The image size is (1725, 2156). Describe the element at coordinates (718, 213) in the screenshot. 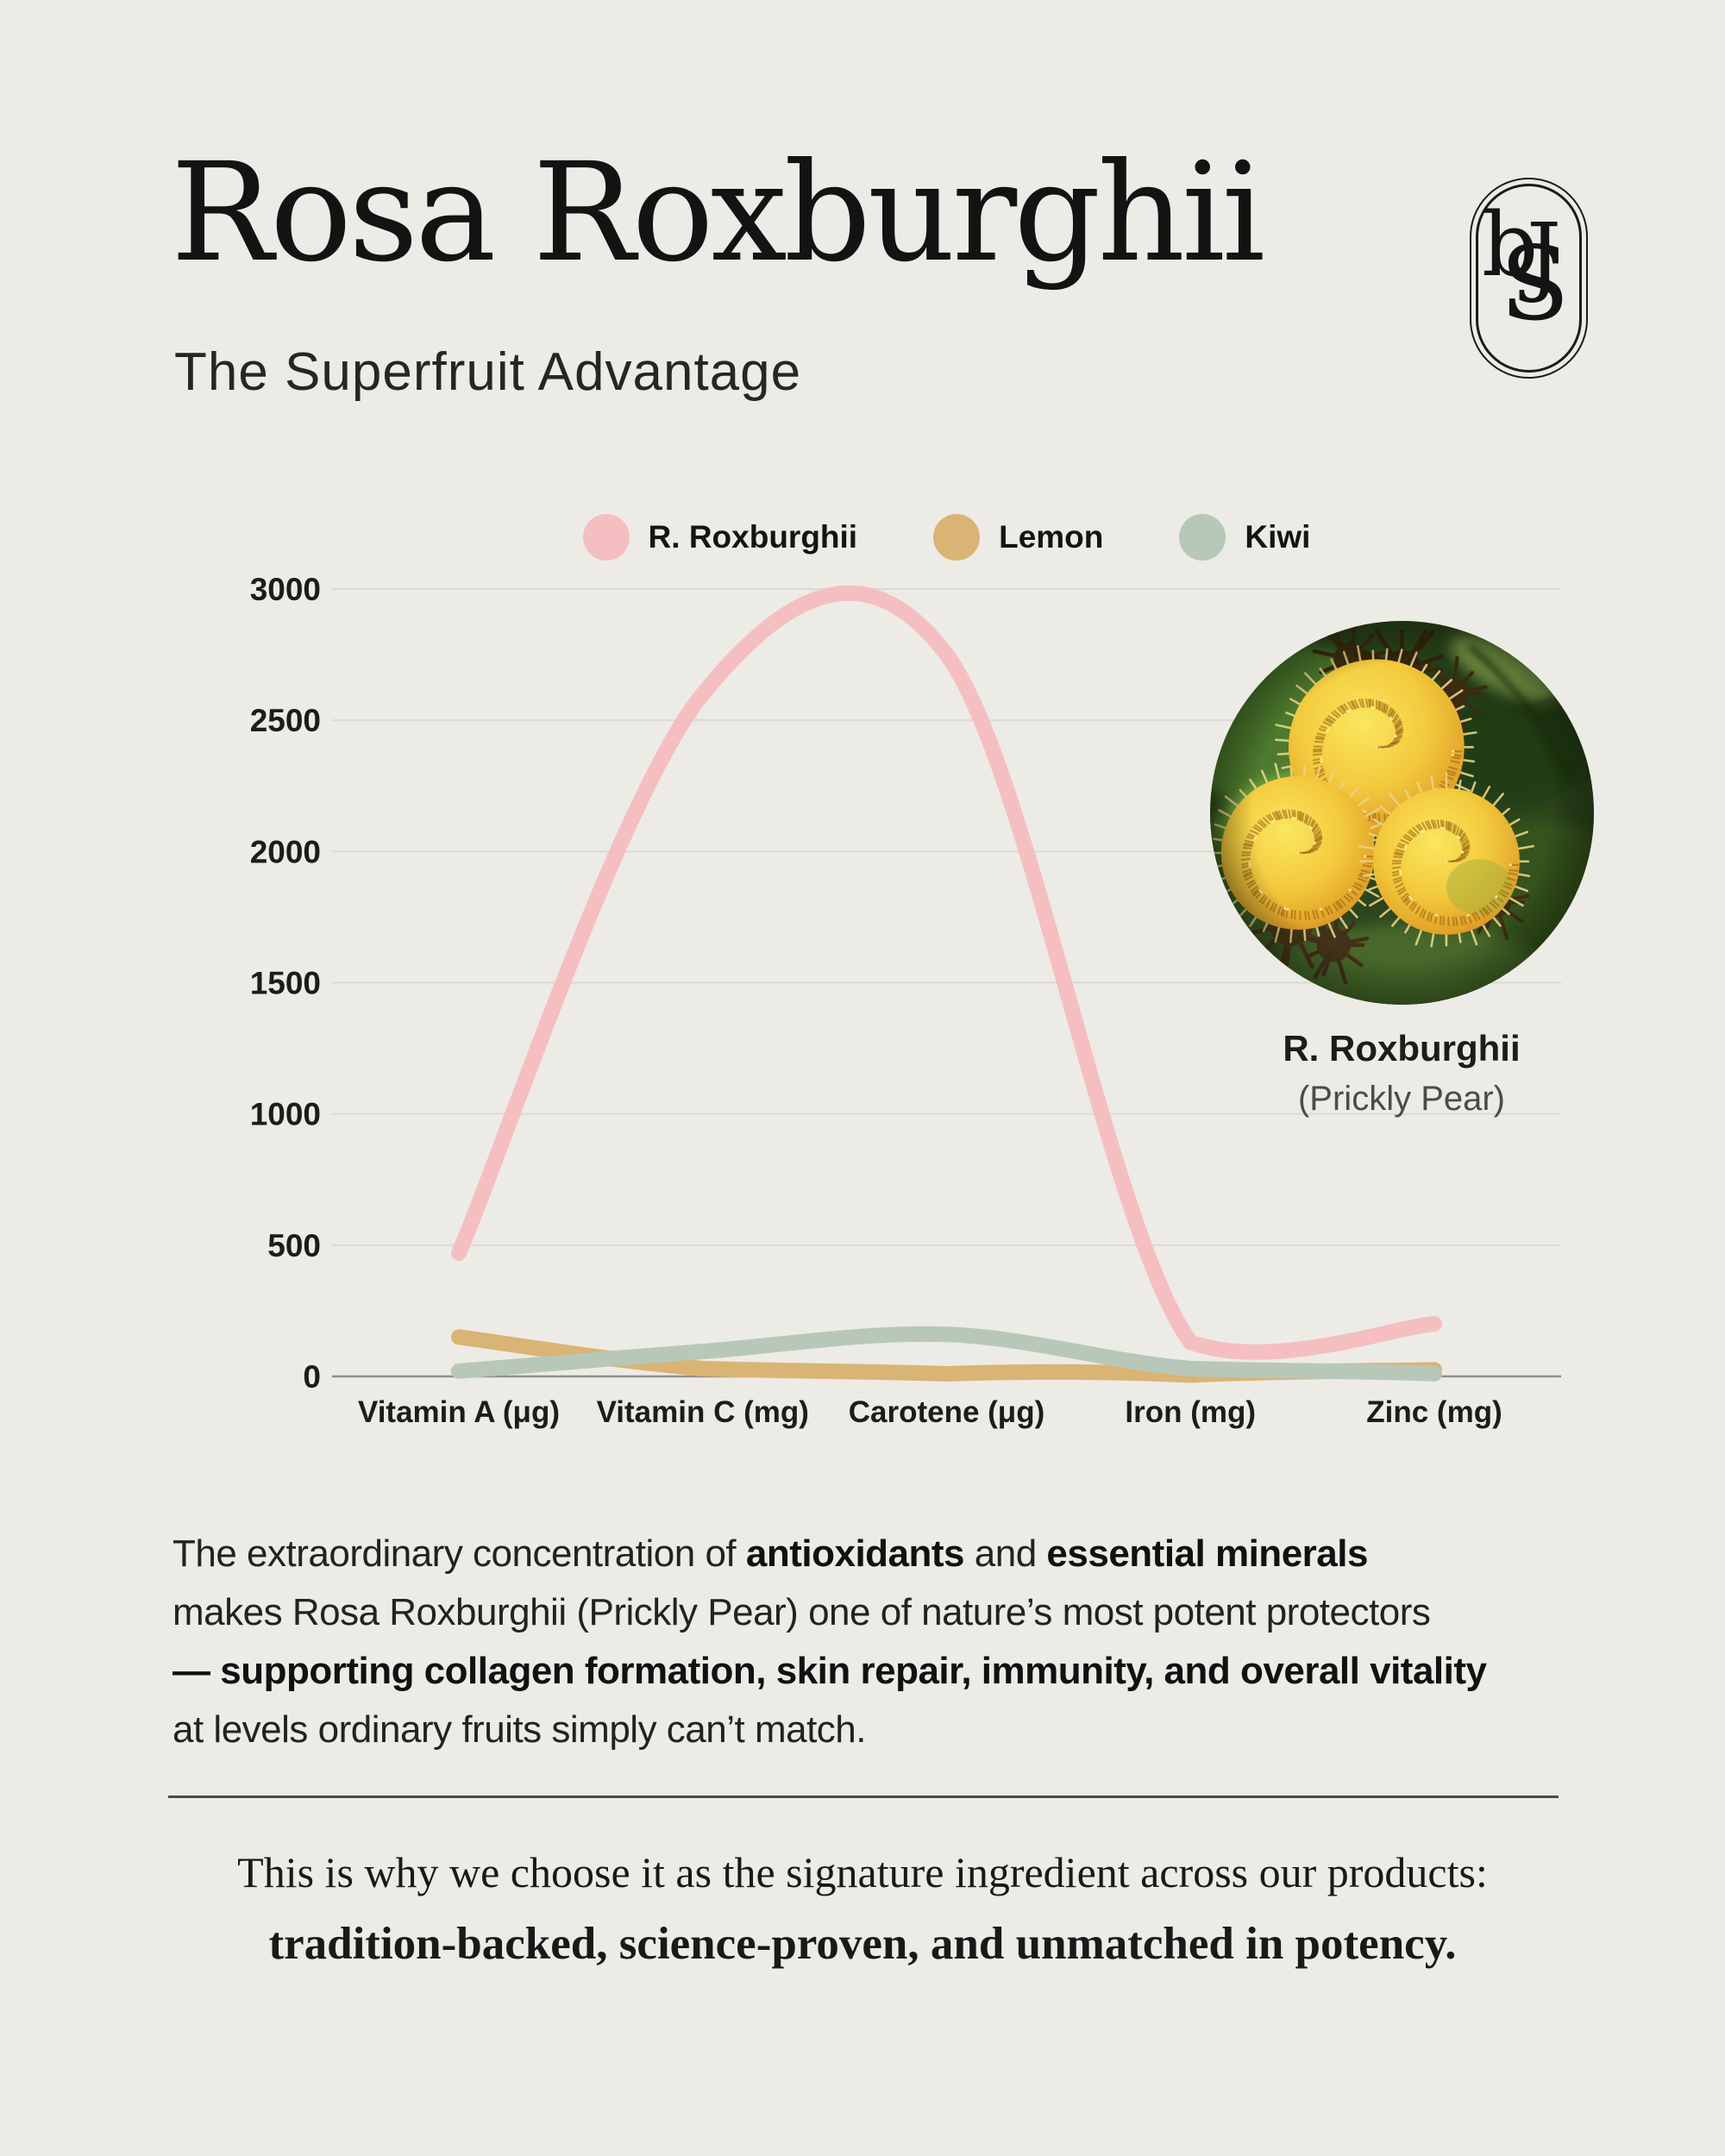

I see `page-title: Rosa Roxburghii` at that location.